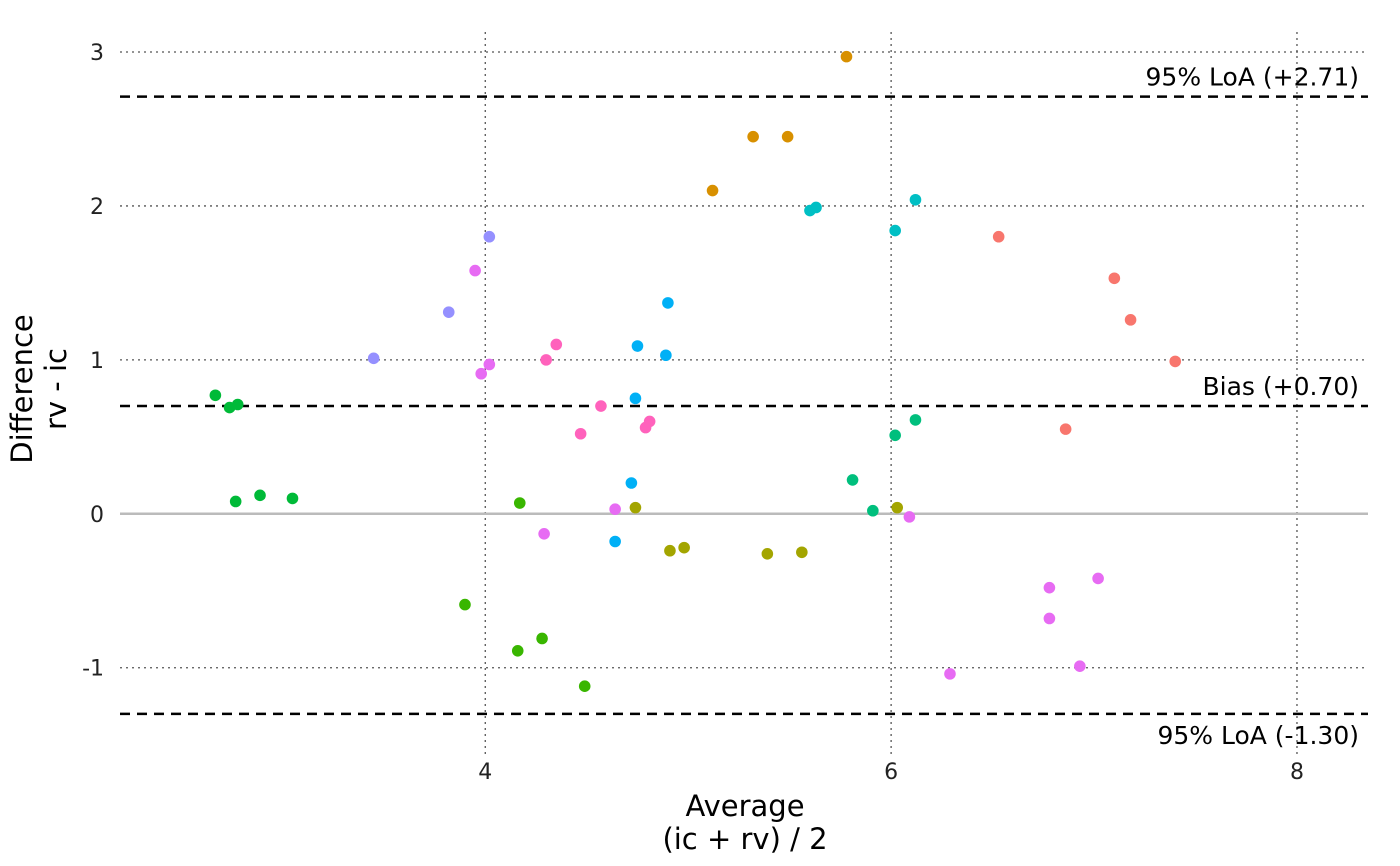 The image size is (1400, 866). I want to click on upper-loa-label: 95% LoA (+2.71), so click(1252, 77).